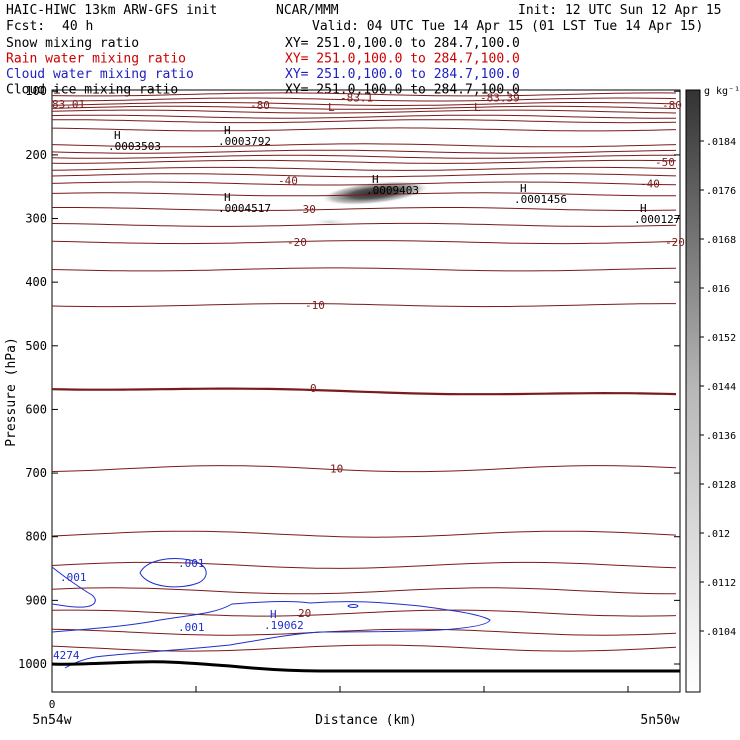 The height and width of the screenshot is (740, 740). I want to click on colorbar-tick-label: .0168, so click(721, 240).